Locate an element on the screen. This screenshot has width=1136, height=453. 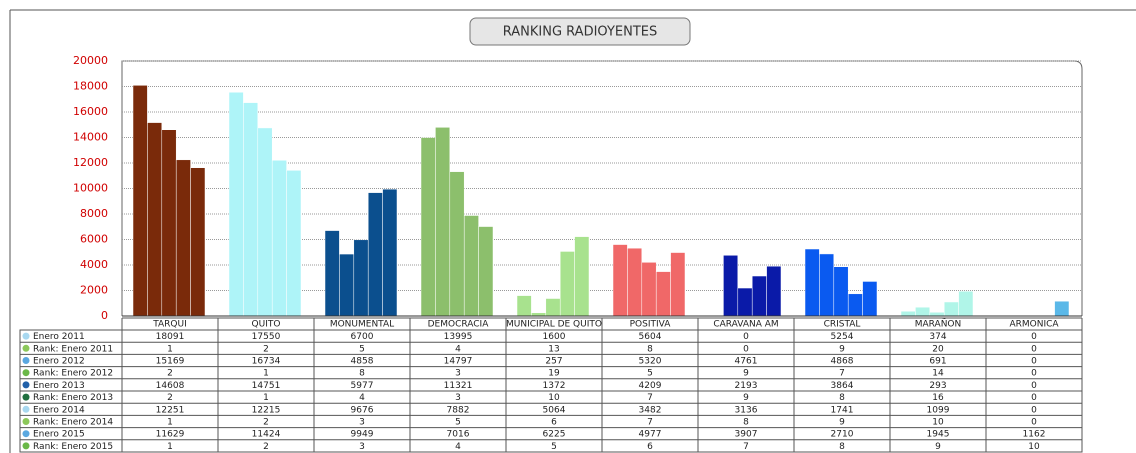
table-cell: 4868 is located at coordinates (842, 362).